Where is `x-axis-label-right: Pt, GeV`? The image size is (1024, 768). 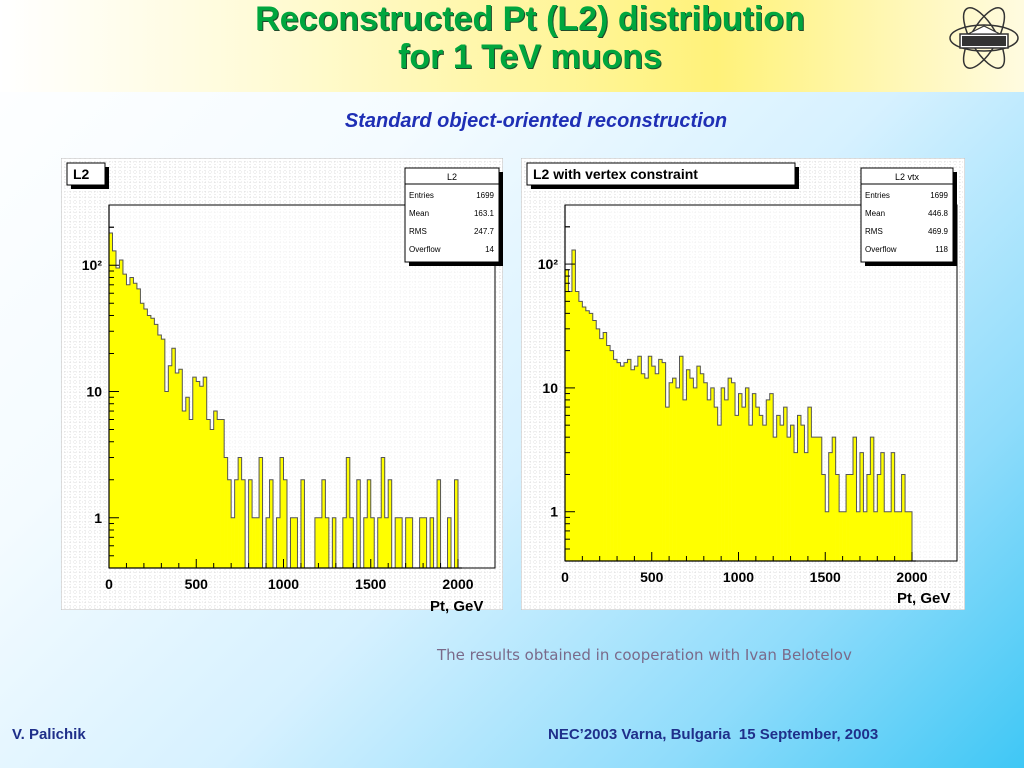
x-axis-label-right: Pt, GeV is located at coordinates (924, 598).